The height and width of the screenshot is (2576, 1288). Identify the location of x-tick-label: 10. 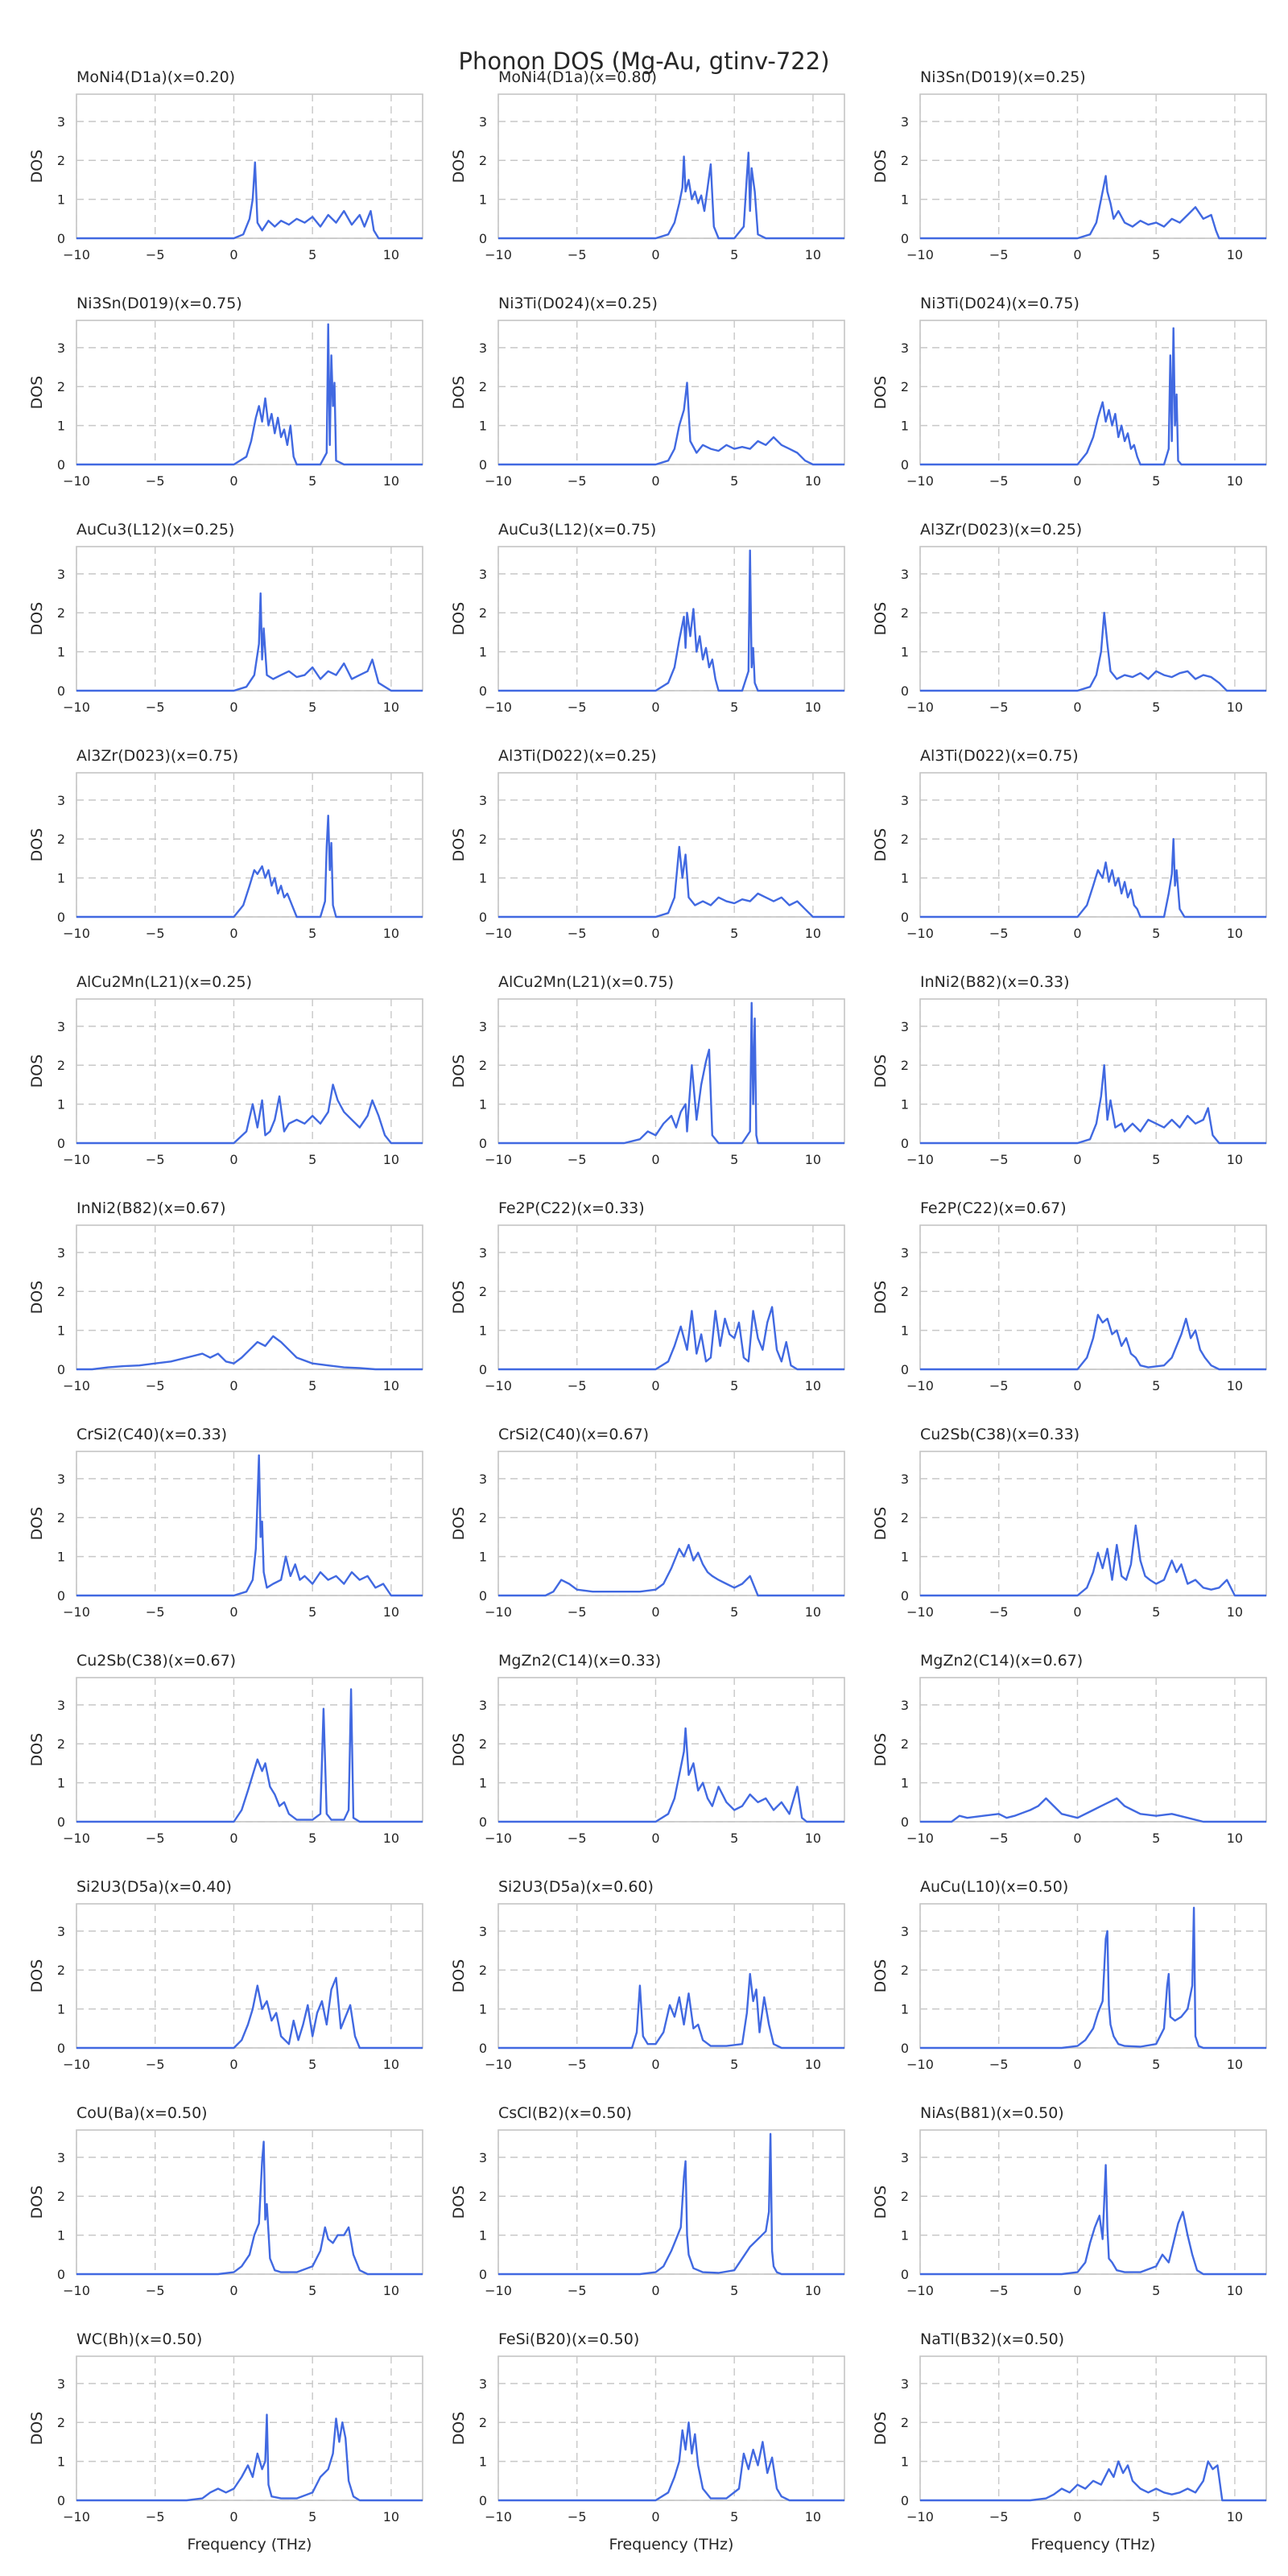
(391, 933).